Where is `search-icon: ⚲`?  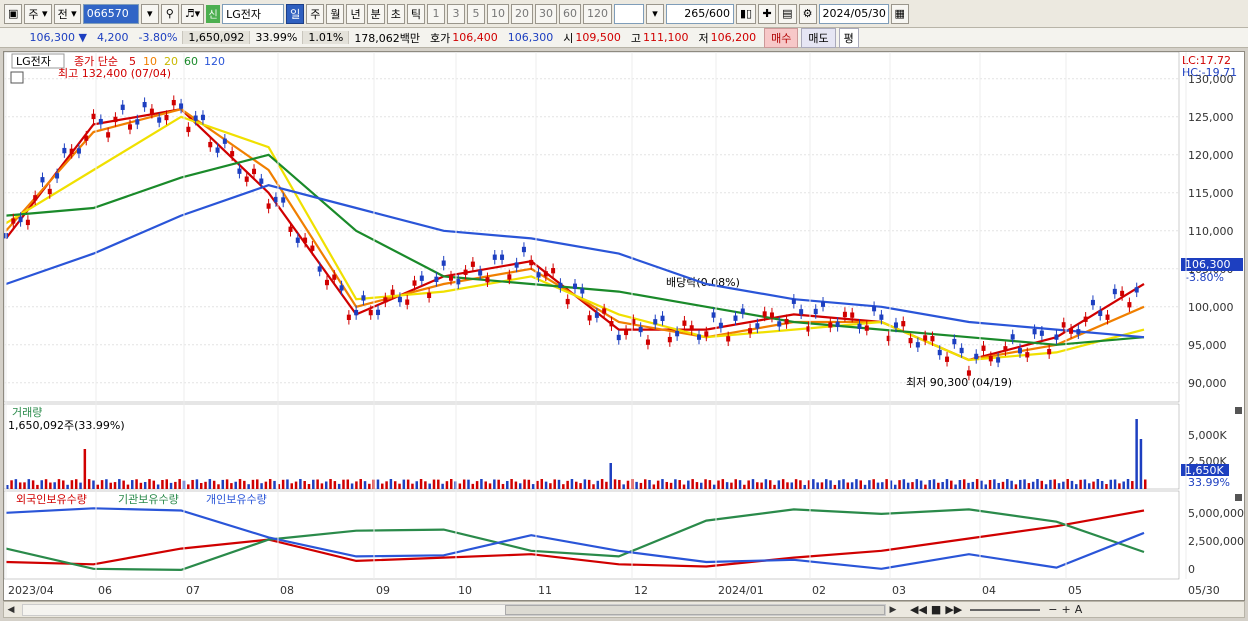 search-icon: ⚲ is located at coordinates (169, 13).